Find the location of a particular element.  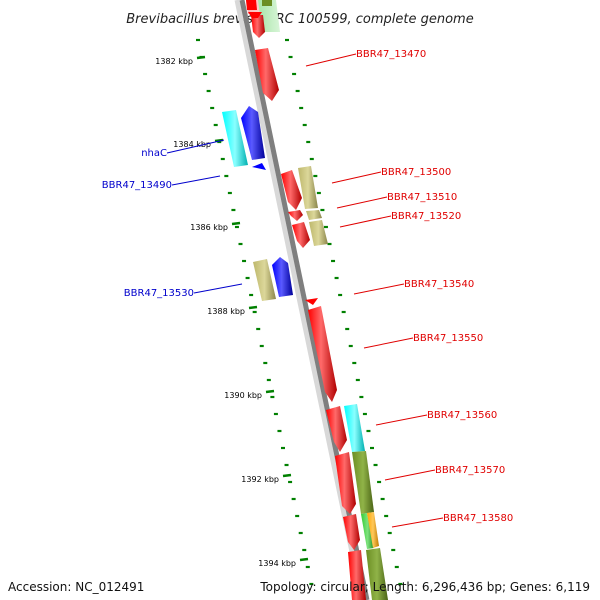

gene-label: BBR47_13580 is located at coordinates (478, 518).